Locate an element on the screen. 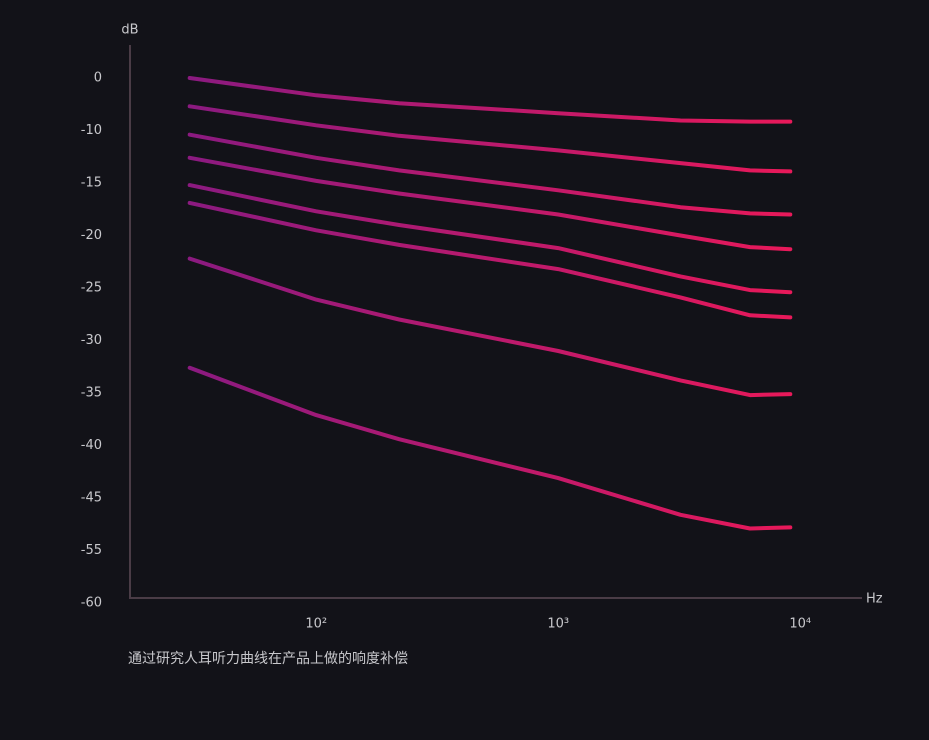  y-tick-label: -25 is located at coordinates (91, 288).